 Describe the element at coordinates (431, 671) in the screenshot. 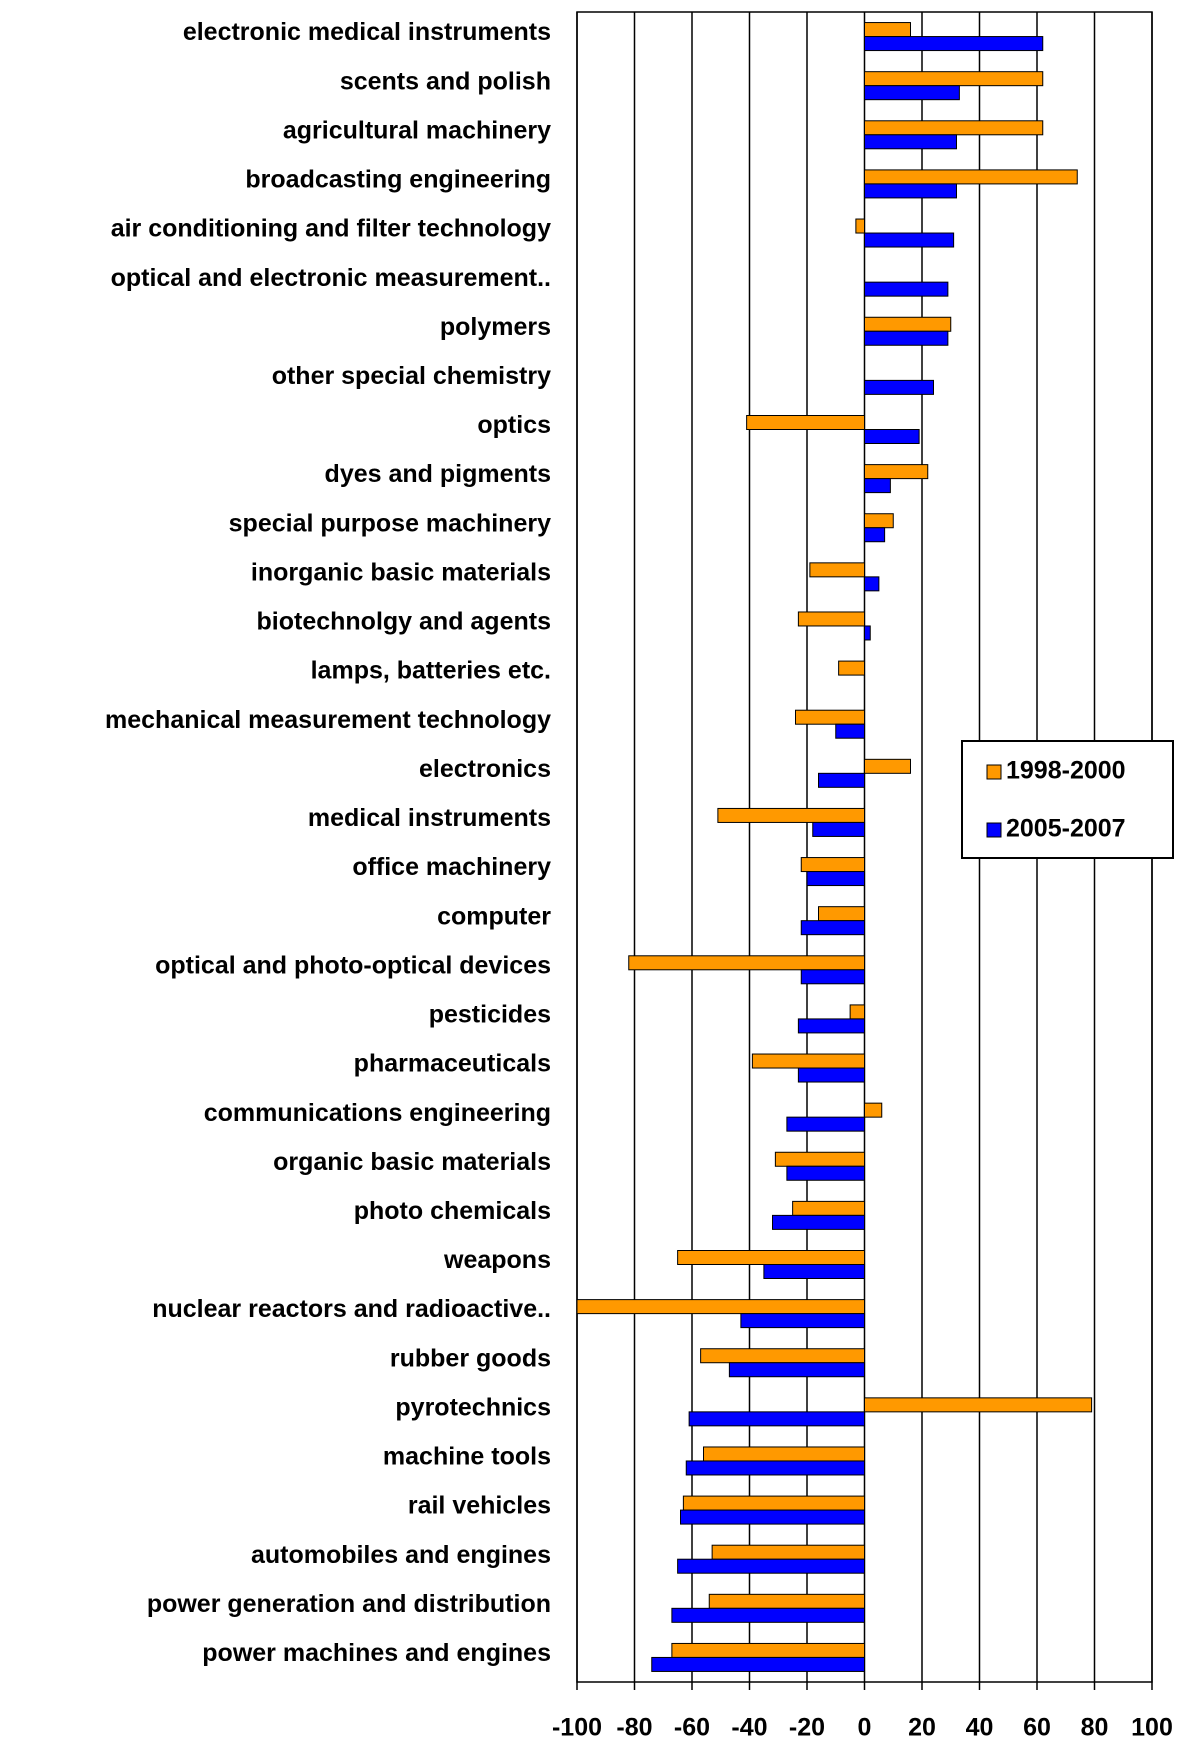

I see `y-tick-label: lamps, batteries etc.` at that location.